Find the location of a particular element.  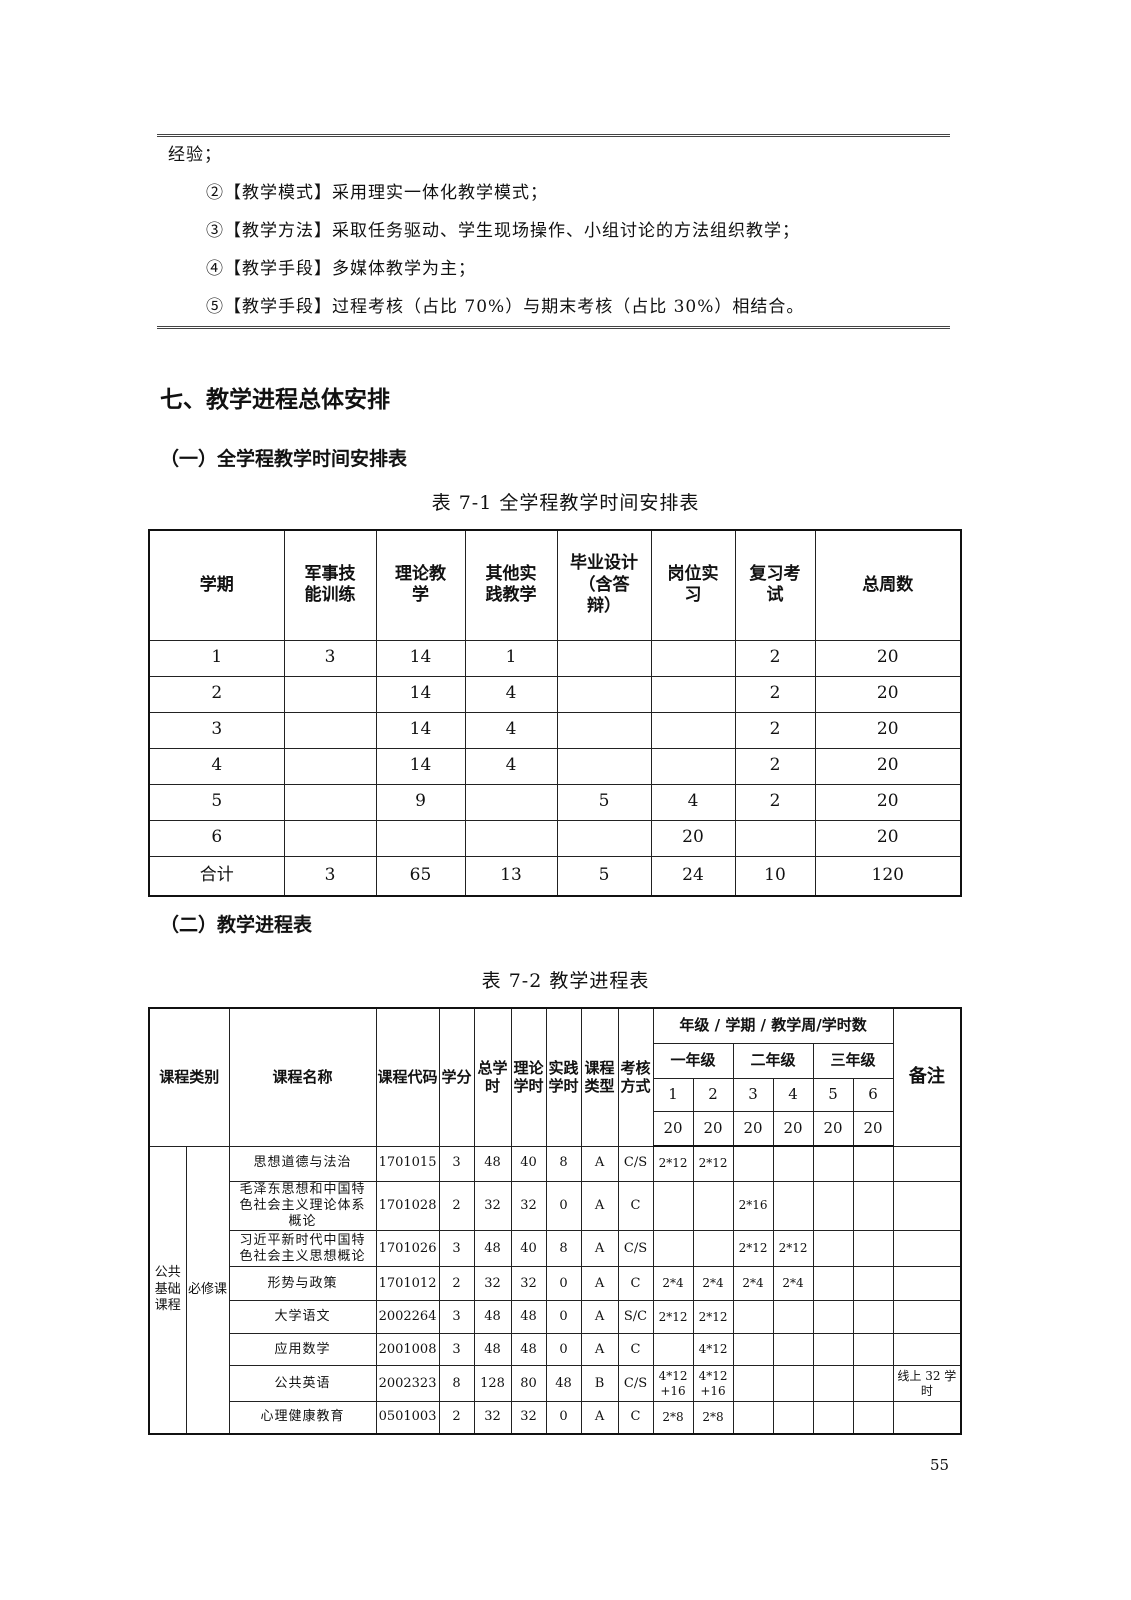

table-row: 心理健康教育 0501003 2 32 32 0 A C 2*8 2*8 is located at coordinates (555, 1418).